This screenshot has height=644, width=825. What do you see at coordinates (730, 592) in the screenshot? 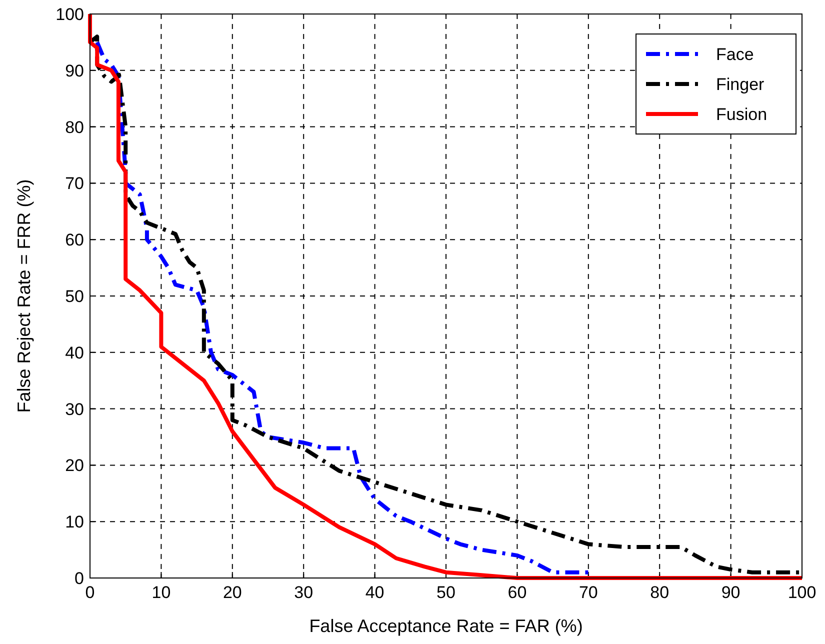
I see `x-tick-label: 90` at bounding box center [730, 592].